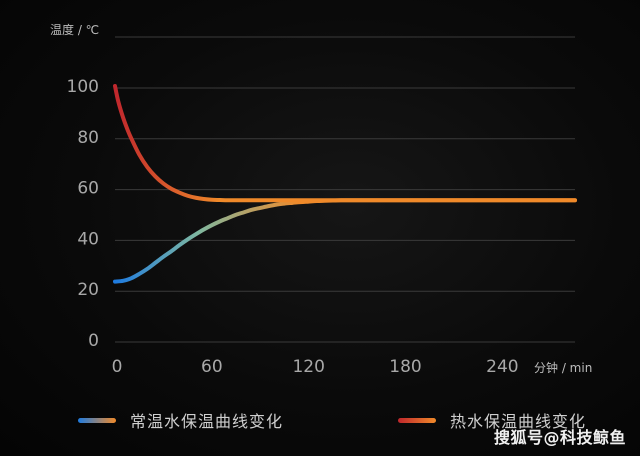 This screenshot has height=456, width=640. Describe the element at coordinates (88, 290) in the screenshot. I see `y-tick-label-20: 20` at that location.